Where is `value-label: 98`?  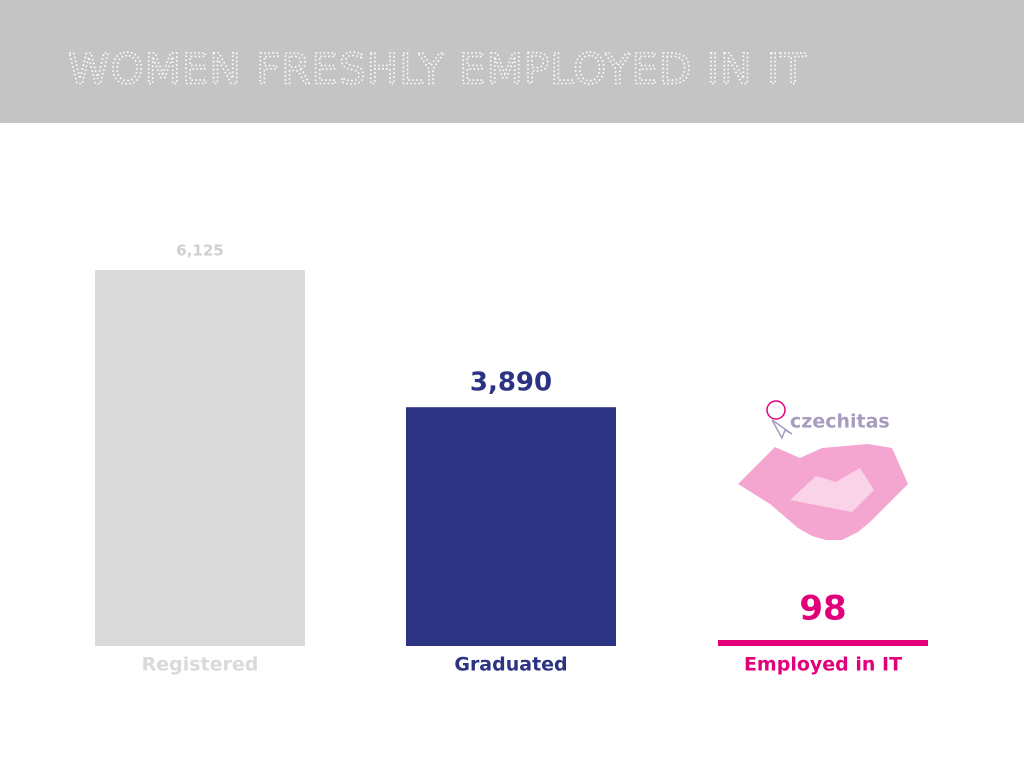 value-label: 98 is located at coordinates (822, 608).